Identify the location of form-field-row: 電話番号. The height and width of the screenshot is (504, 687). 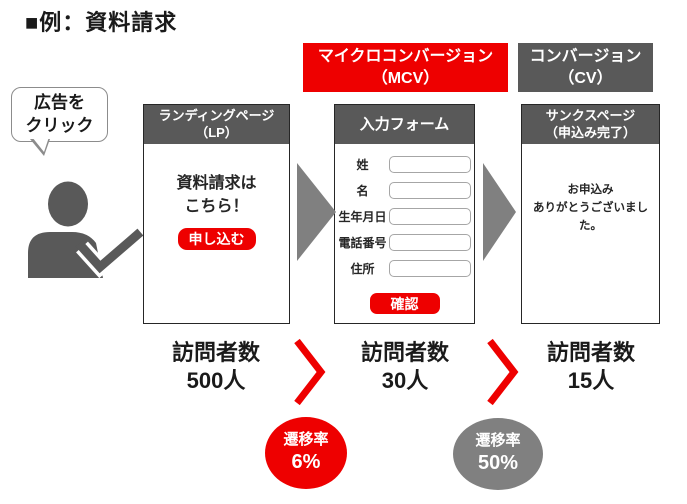
(404, 242).